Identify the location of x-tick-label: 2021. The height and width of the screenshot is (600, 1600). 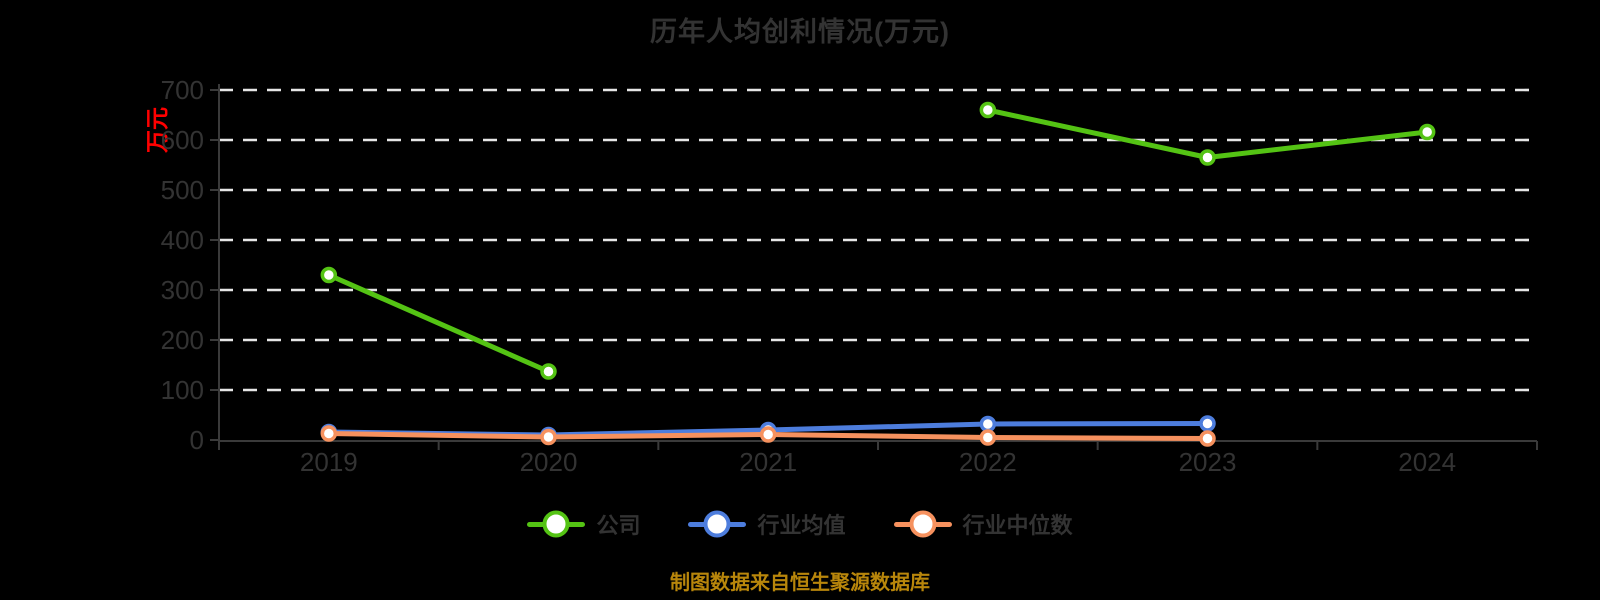
(768, 462).